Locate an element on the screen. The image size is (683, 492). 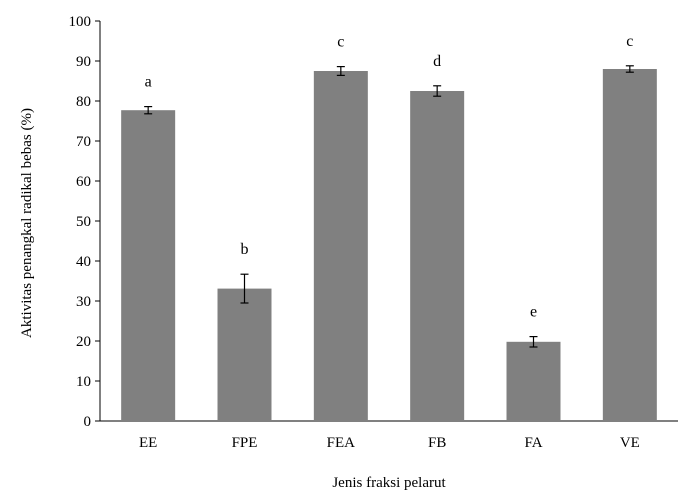
y-ticks: 0 10 20 30 40 50 60 70 80 90 100 is located at coordinates (85, 222).